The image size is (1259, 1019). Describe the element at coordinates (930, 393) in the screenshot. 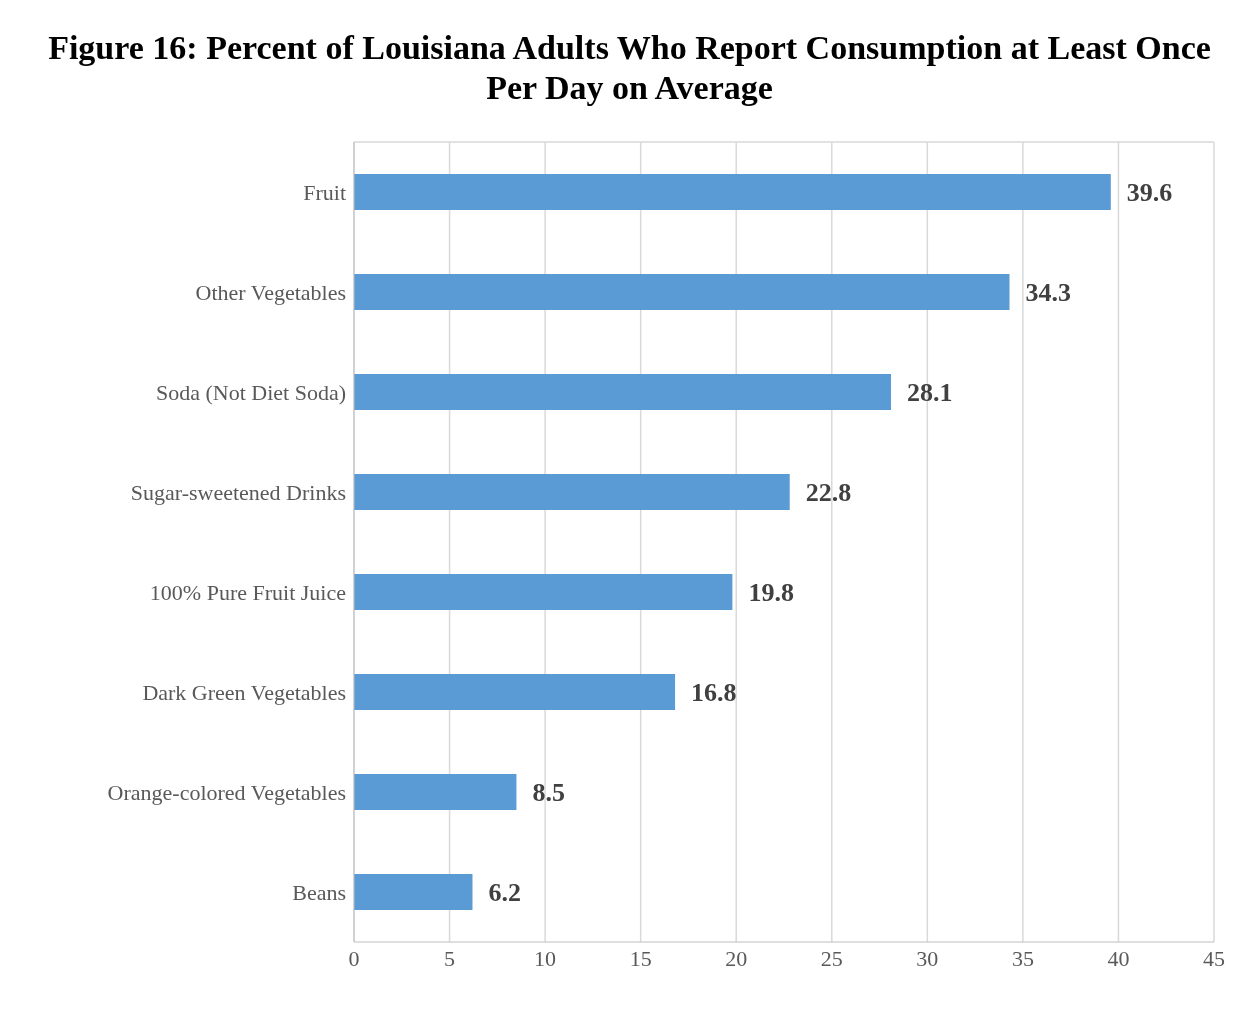

I see `data-label: 28.1` at that location.